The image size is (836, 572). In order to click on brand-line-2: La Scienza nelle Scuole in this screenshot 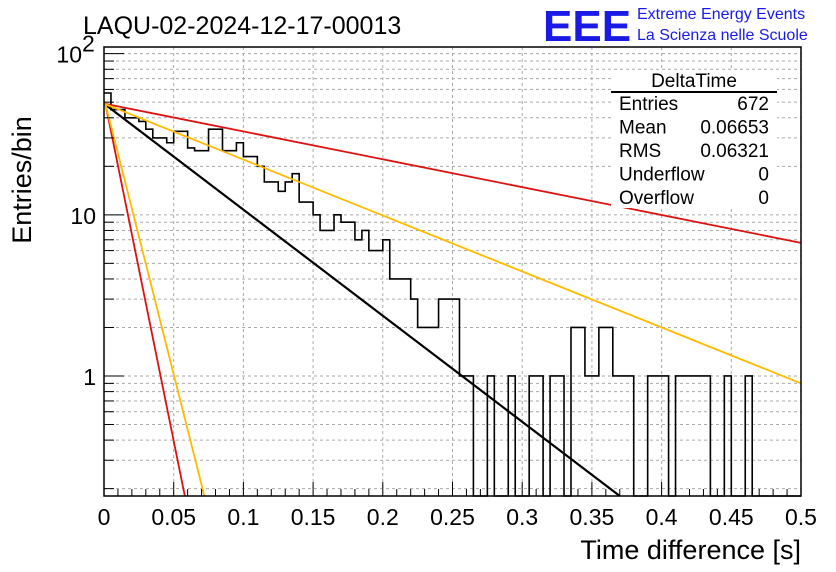, I will do `click(722, 35)`.